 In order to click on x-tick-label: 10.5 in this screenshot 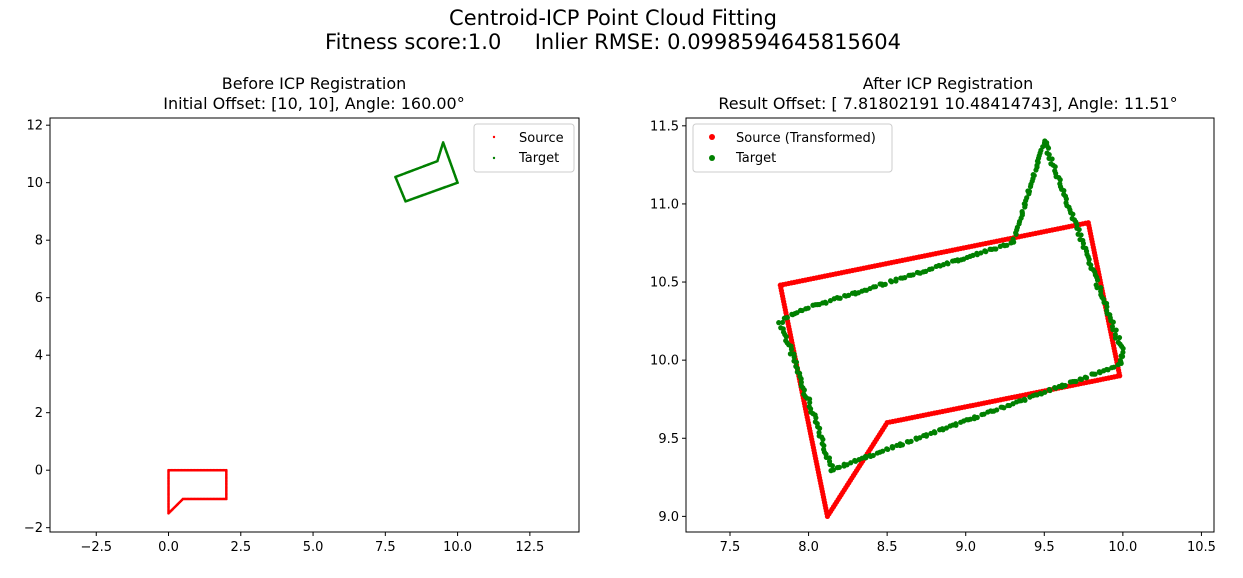, I will do `click(1201, 547)`.